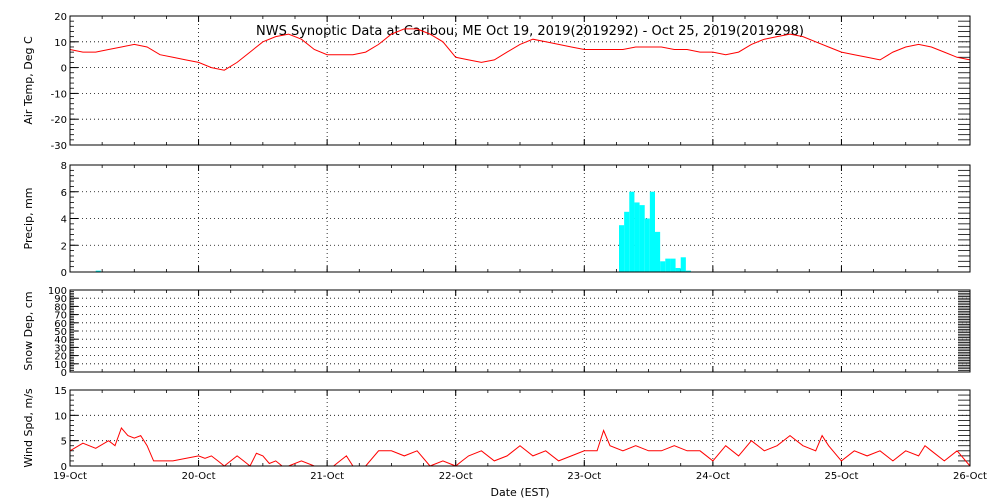 The height and width of the screenshot is (500, 1000). Describe the element at coordinates (520, 49) in the screenshot. I see `air-temp-series-line` at that location.